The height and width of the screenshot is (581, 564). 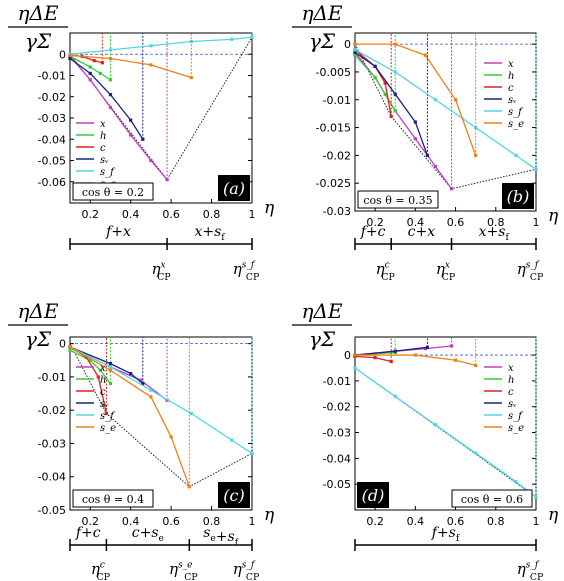 I want to click on y-tick-label: -0.02, so click(x=52, y=410).